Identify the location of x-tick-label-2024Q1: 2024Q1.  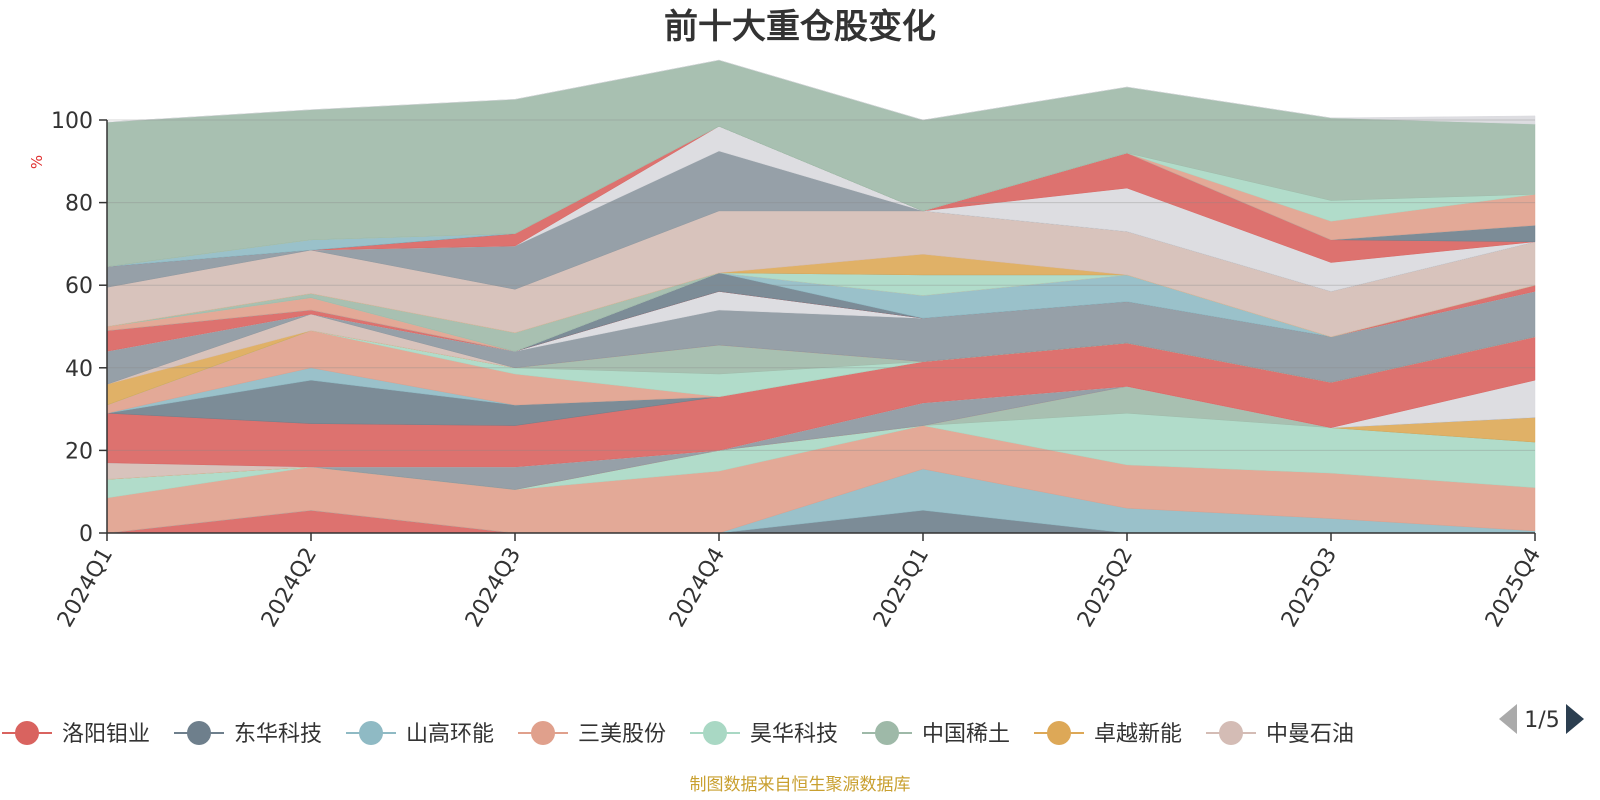
(85, 588).